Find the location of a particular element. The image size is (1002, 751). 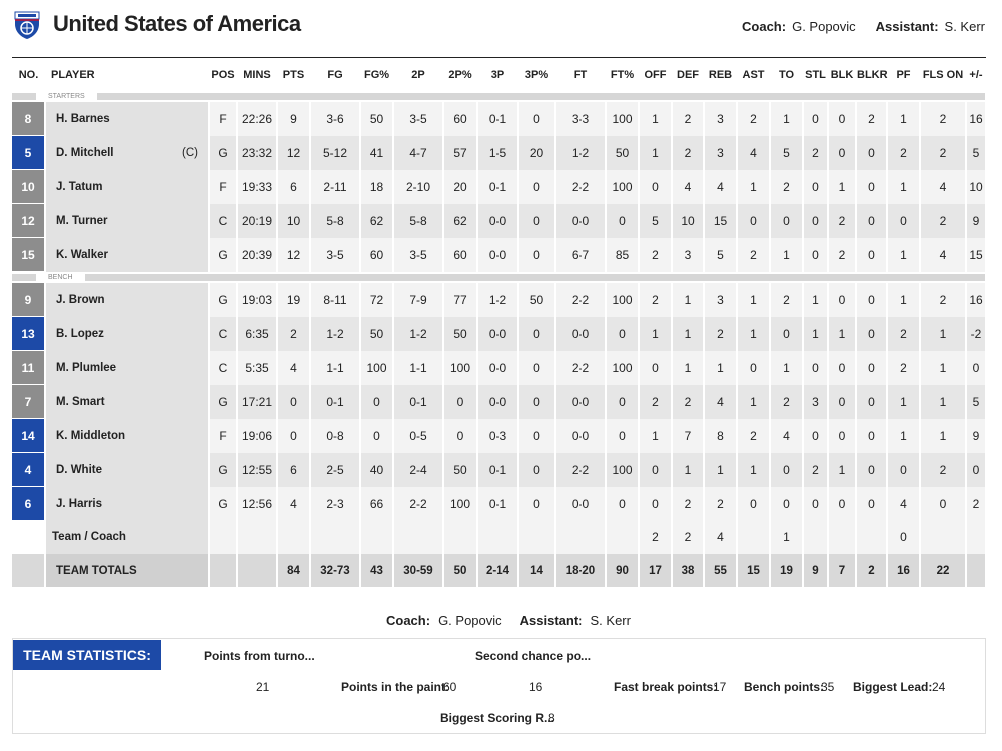

team-name: United States of America is located at coordinates (177, 23).